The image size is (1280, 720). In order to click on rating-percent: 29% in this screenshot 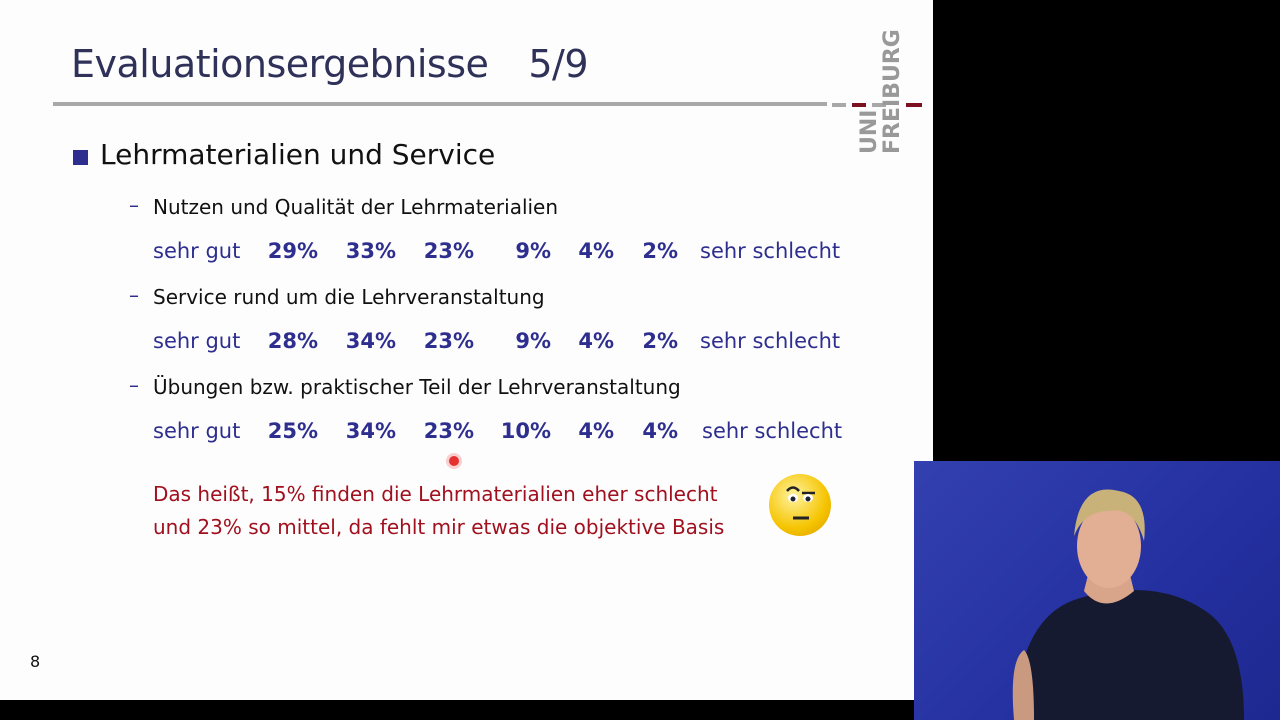, I will do `click(292, 251)`.